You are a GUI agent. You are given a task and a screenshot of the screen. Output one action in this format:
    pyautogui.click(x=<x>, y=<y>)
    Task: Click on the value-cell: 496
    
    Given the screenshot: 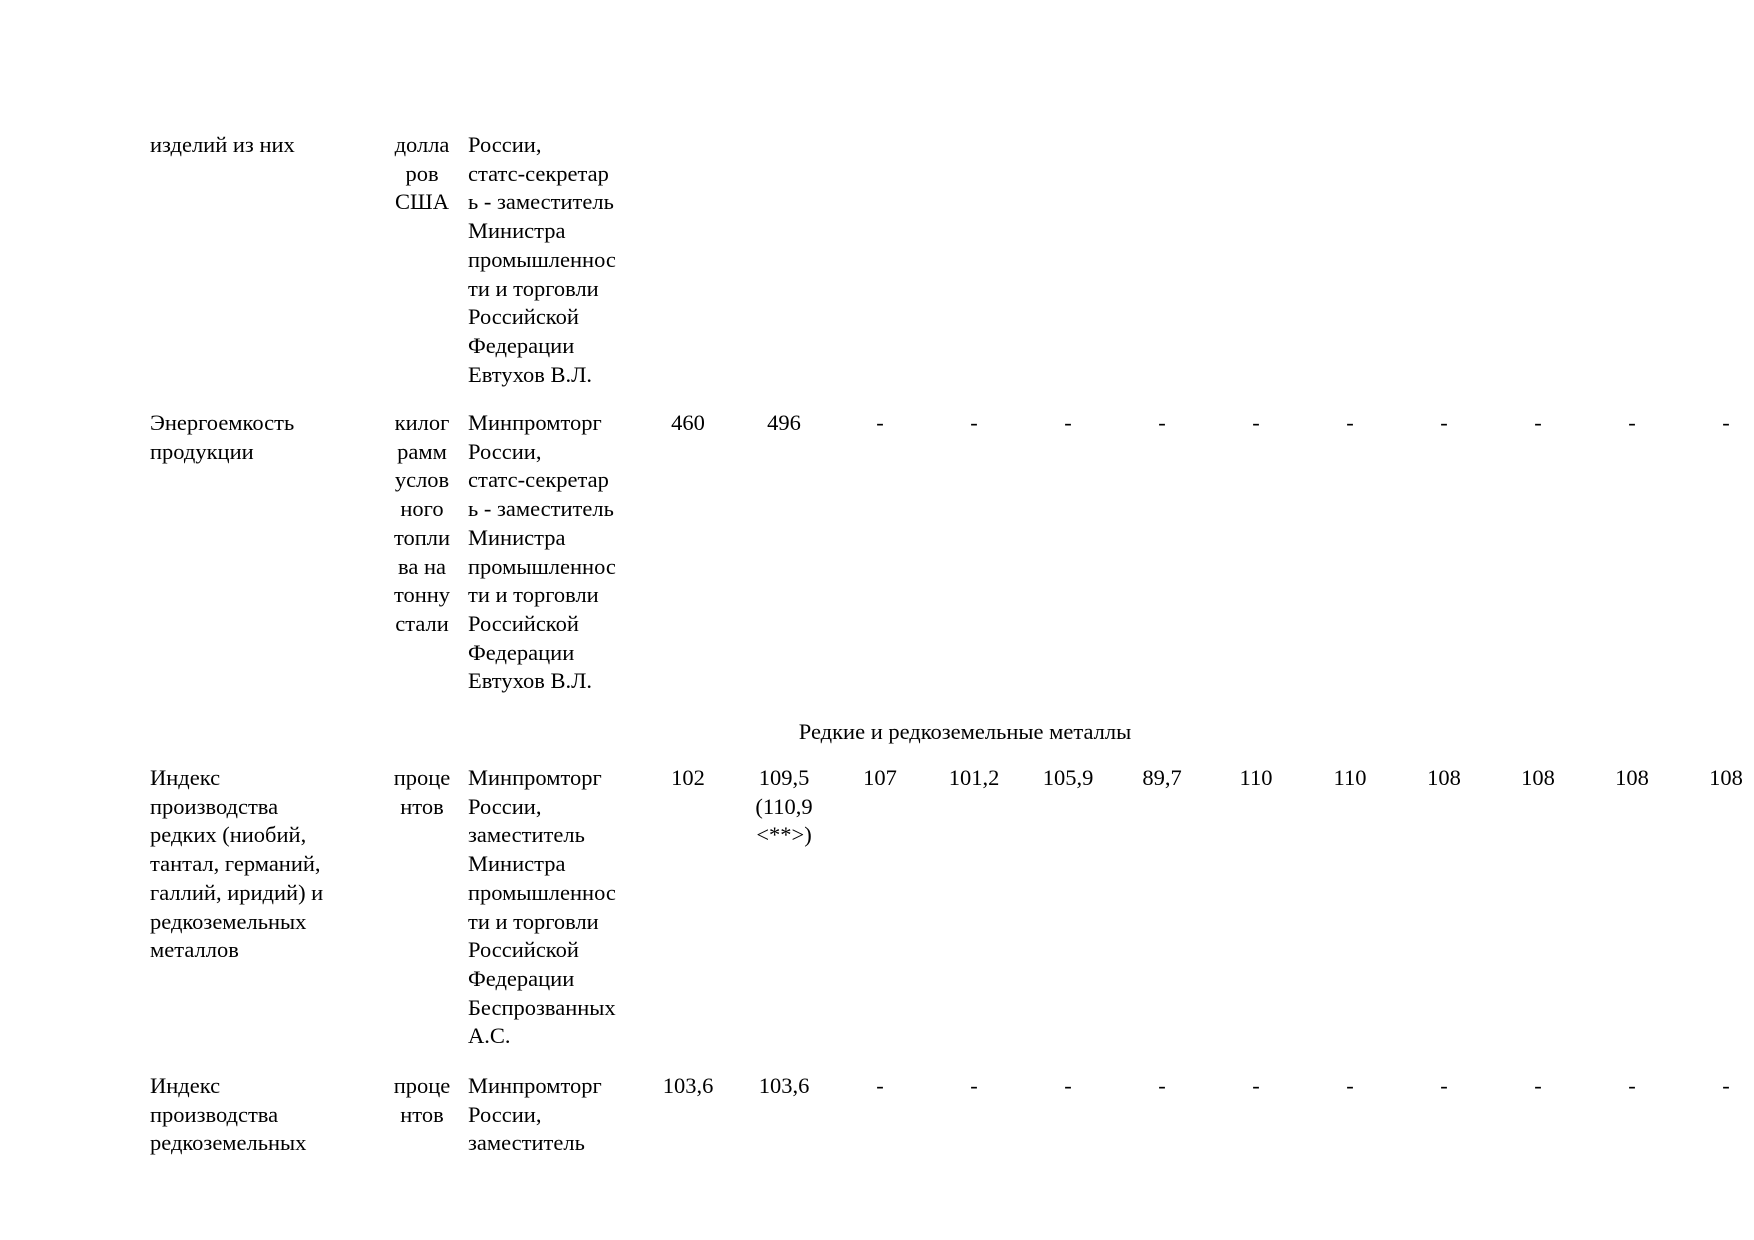 What is the action you would take?
    pyautogui.click(x=784, y=422)
    